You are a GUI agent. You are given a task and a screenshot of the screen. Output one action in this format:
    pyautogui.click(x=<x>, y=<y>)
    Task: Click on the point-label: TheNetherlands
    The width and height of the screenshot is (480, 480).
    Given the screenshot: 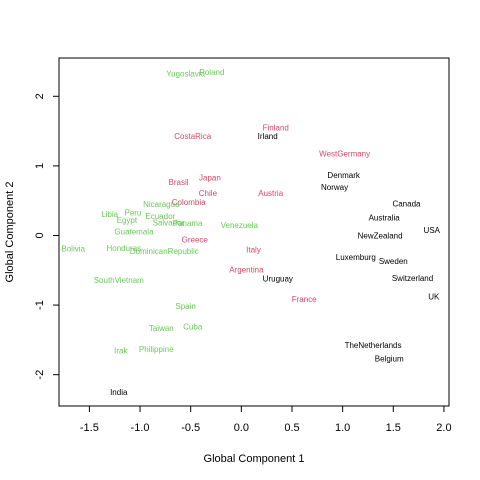 What is the action you would take?
    pyautogui.click(x=373, y=345)
    